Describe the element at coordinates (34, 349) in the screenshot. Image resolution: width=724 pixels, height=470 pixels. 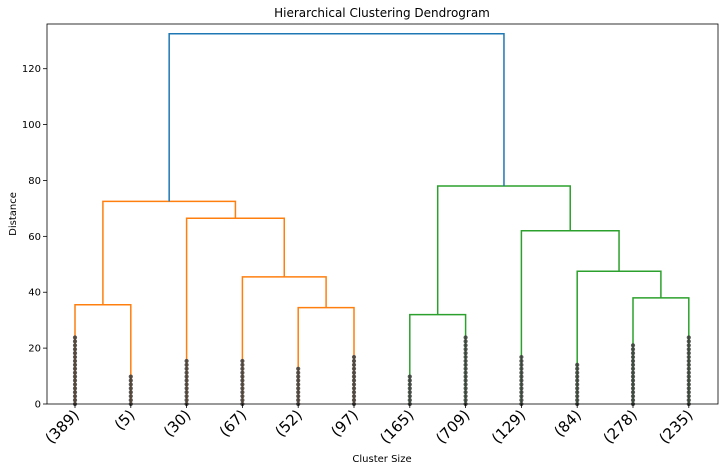
I see `y-tick-label: 20` at that location.